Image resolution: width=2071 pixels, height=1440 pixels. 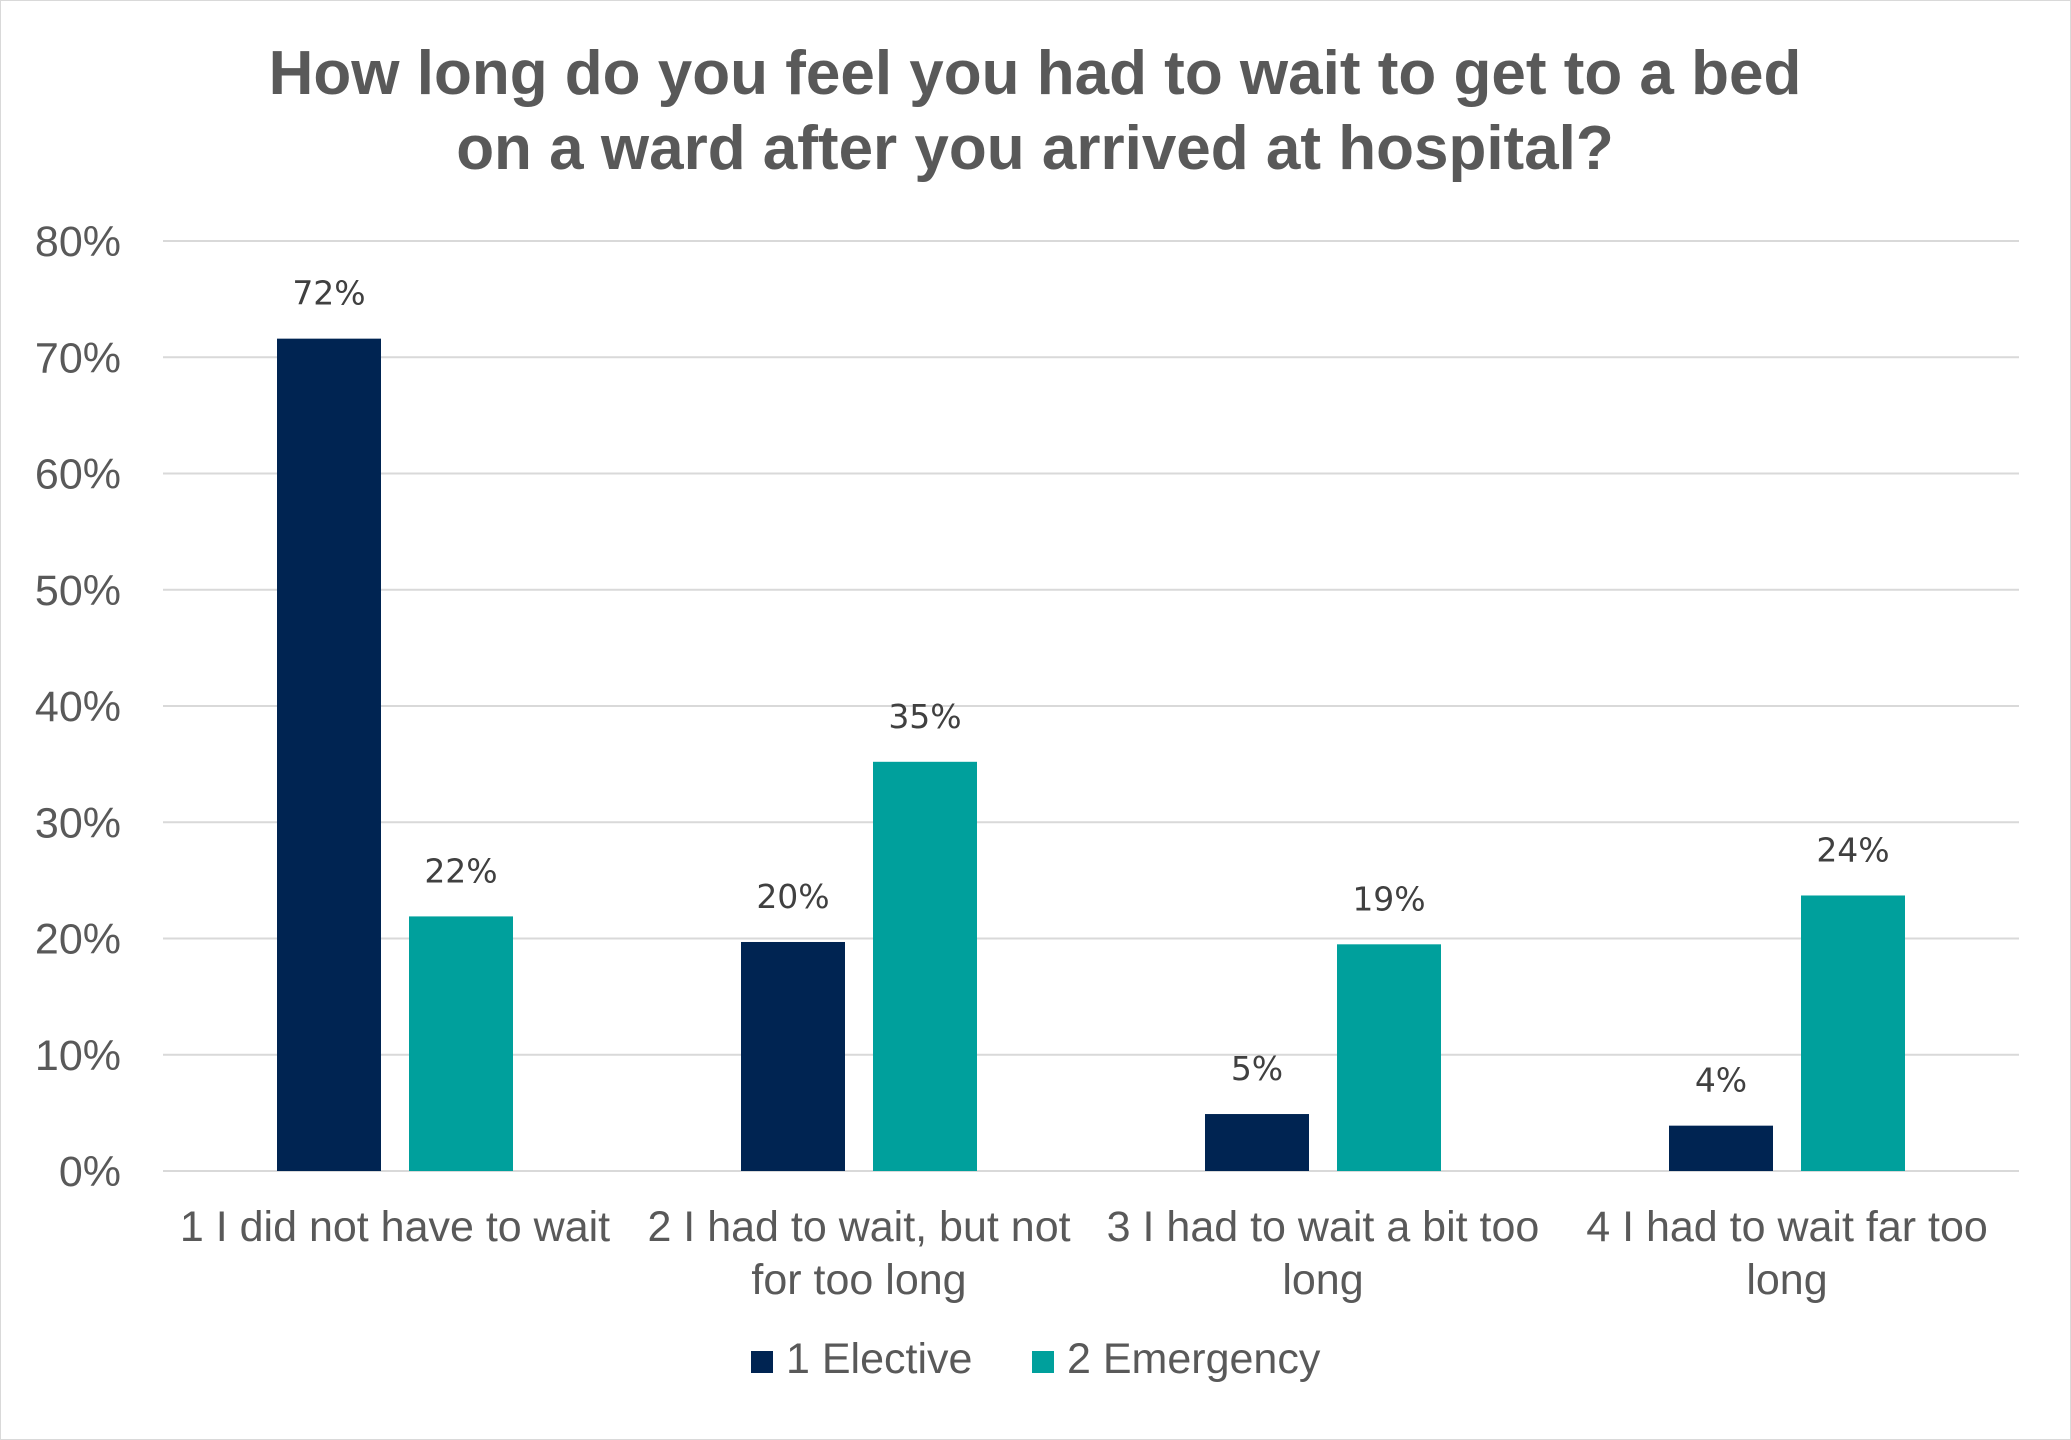 I want to click on legend-label-emergency: 2 Emergency, so click(x=1194, y=1359).